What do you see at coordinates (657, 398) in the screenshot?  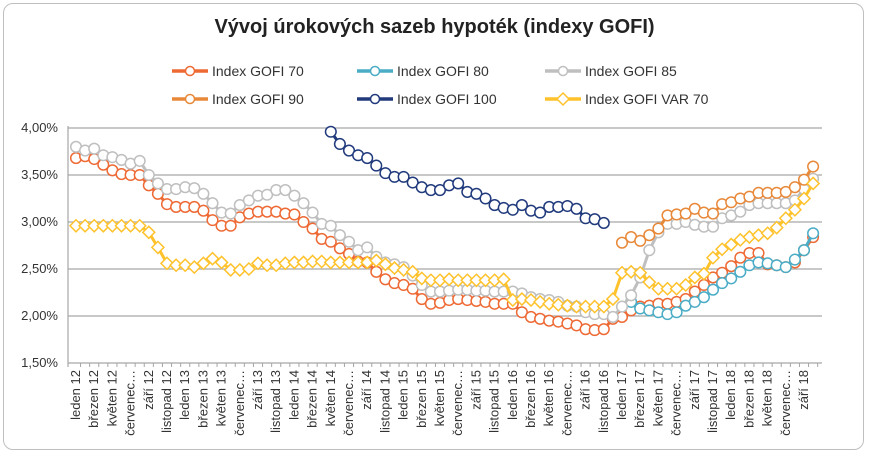 I see `x-tick-label: květen 17` at bounding box center [657, 398].